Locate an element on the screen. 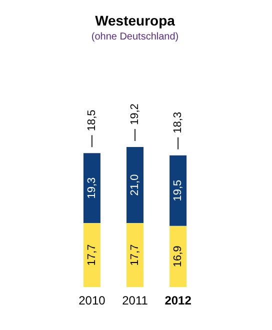 This screenshot has width=272, height=330. chart-title: Westeuropa is located at coordinates (135, 20).